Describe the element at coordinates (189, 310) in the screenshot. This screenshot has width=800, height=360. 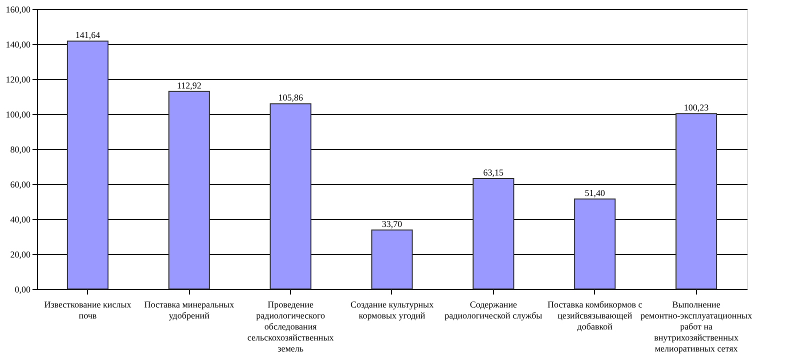
I see `x-tick-label: Поставка минеральных удобрений` at that location.